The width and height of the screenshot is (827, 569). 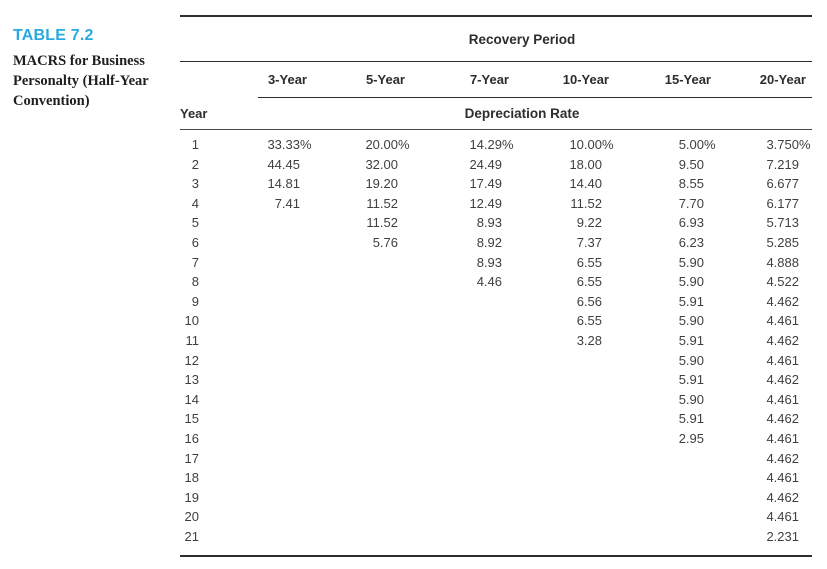 I want to click on rate-cell: 4.46, so click(x=463, y=282).